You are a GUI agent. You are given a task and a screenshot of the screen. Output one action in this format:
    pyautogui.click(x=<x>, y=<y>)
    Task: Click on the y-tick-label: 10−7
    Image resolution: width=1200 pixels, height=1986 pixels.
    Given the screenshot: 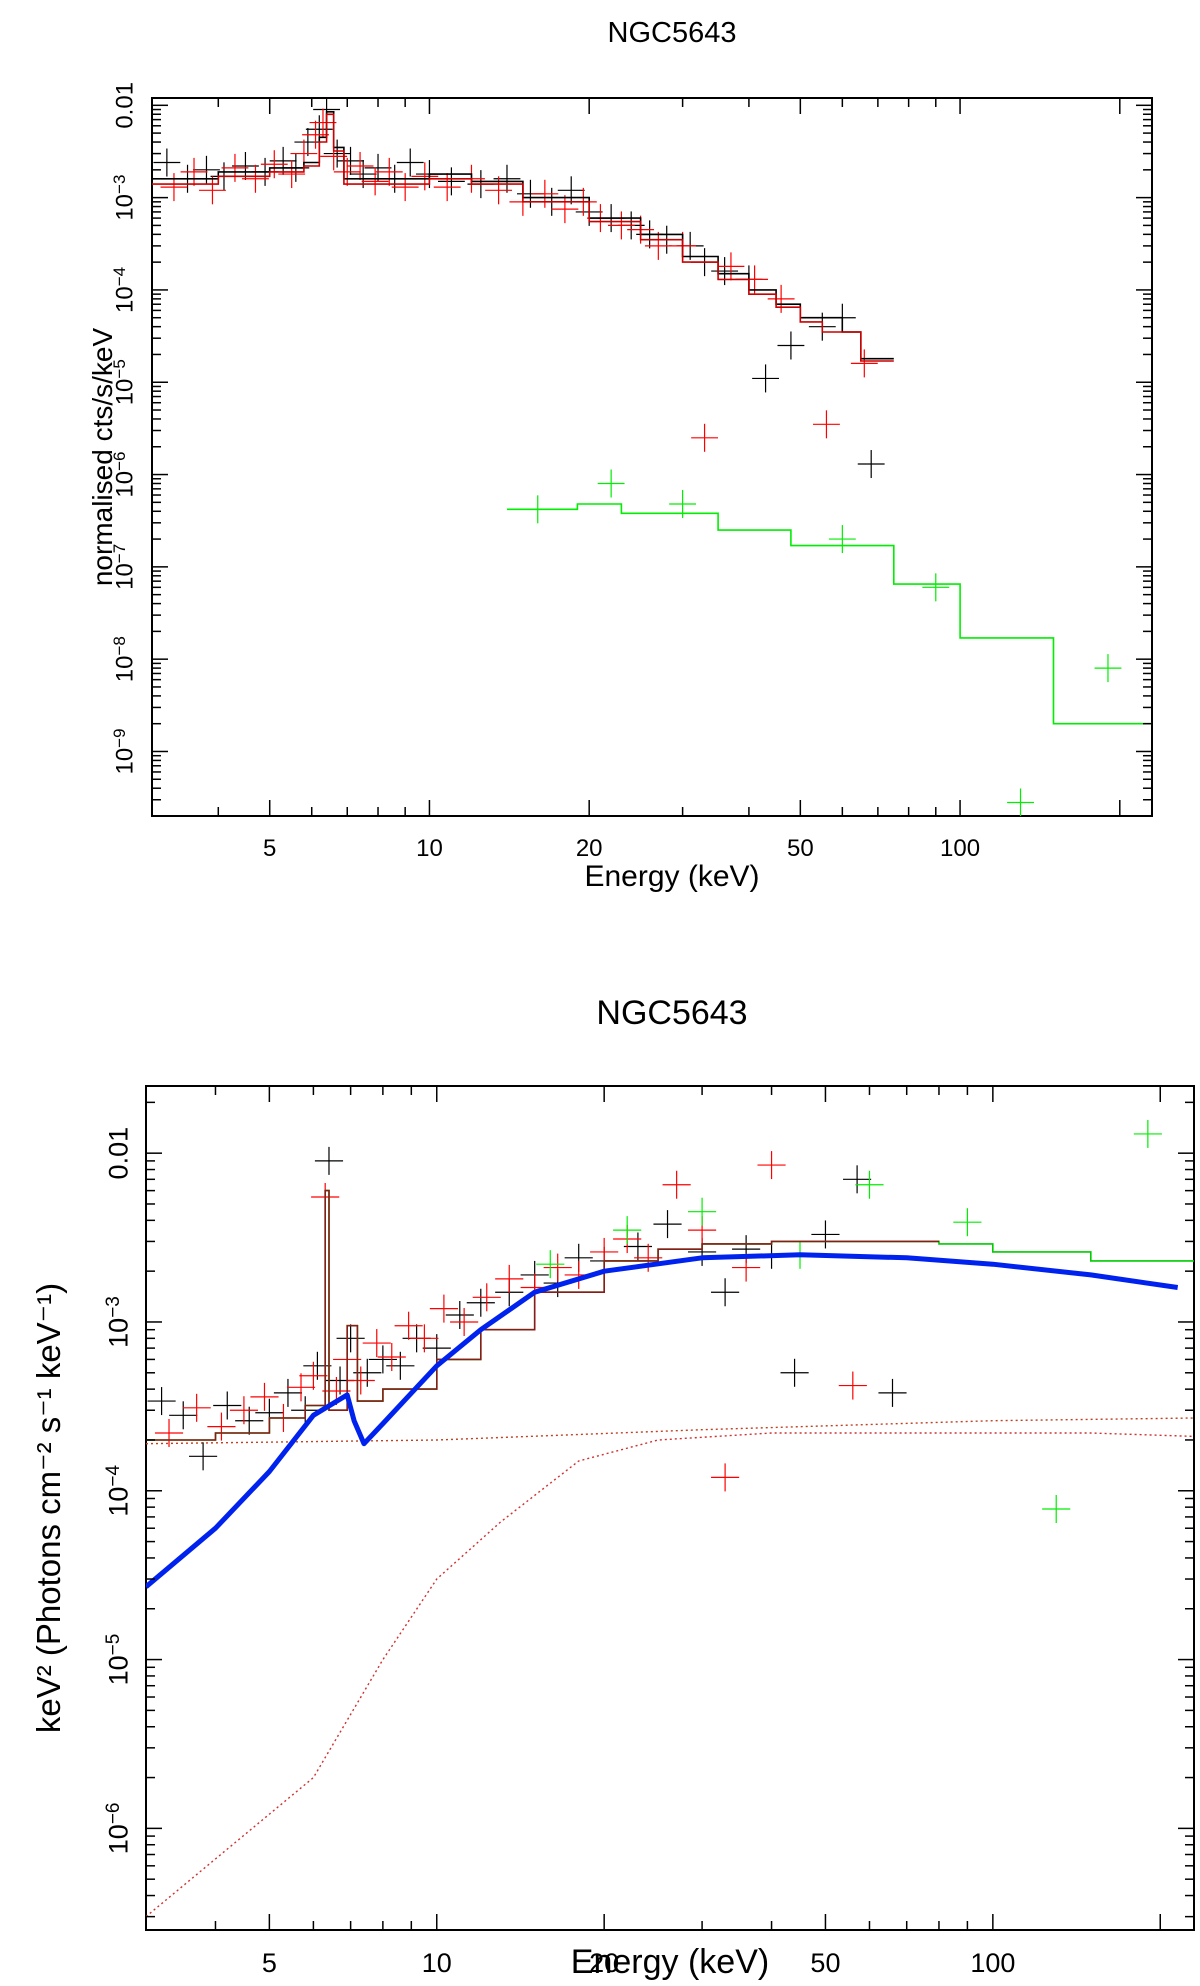 What is the action you would take?
    pyautogui.click(x=124, y=567)
    